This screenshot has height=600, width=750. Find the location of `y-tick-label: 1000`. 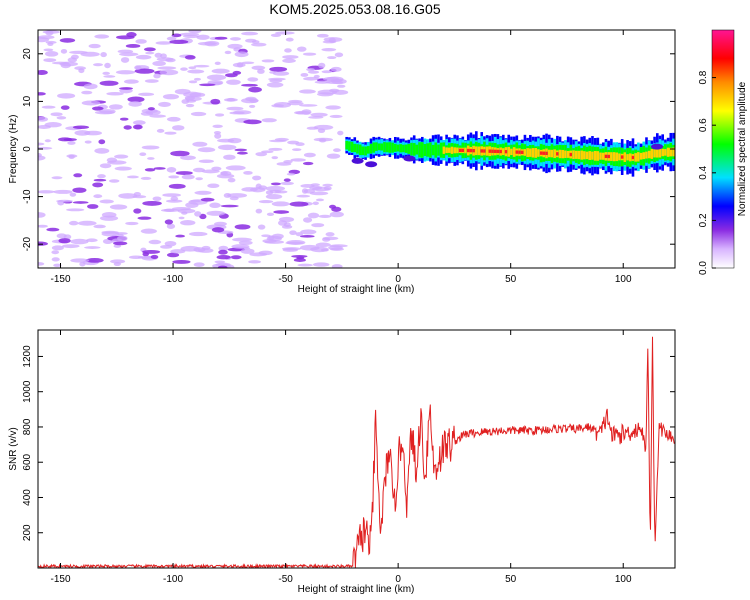

y-tick-label: 1000 is located at coordinates (27, 391).